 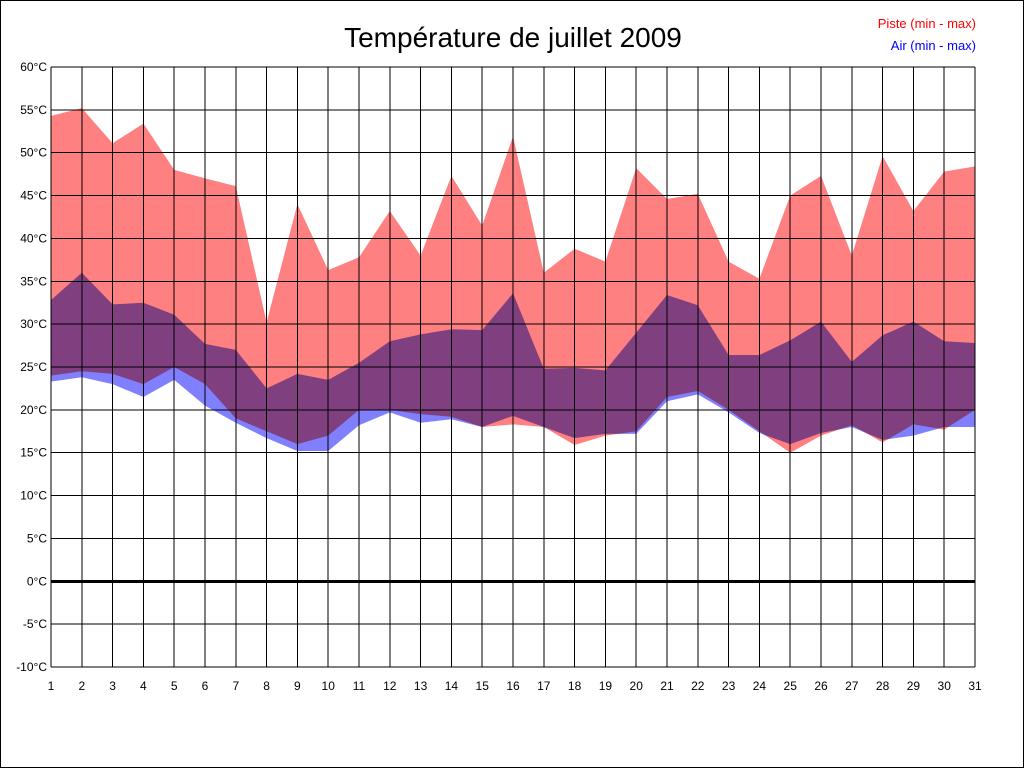 I want to click on x-tick-label: 9, so click(x=297, y=686).